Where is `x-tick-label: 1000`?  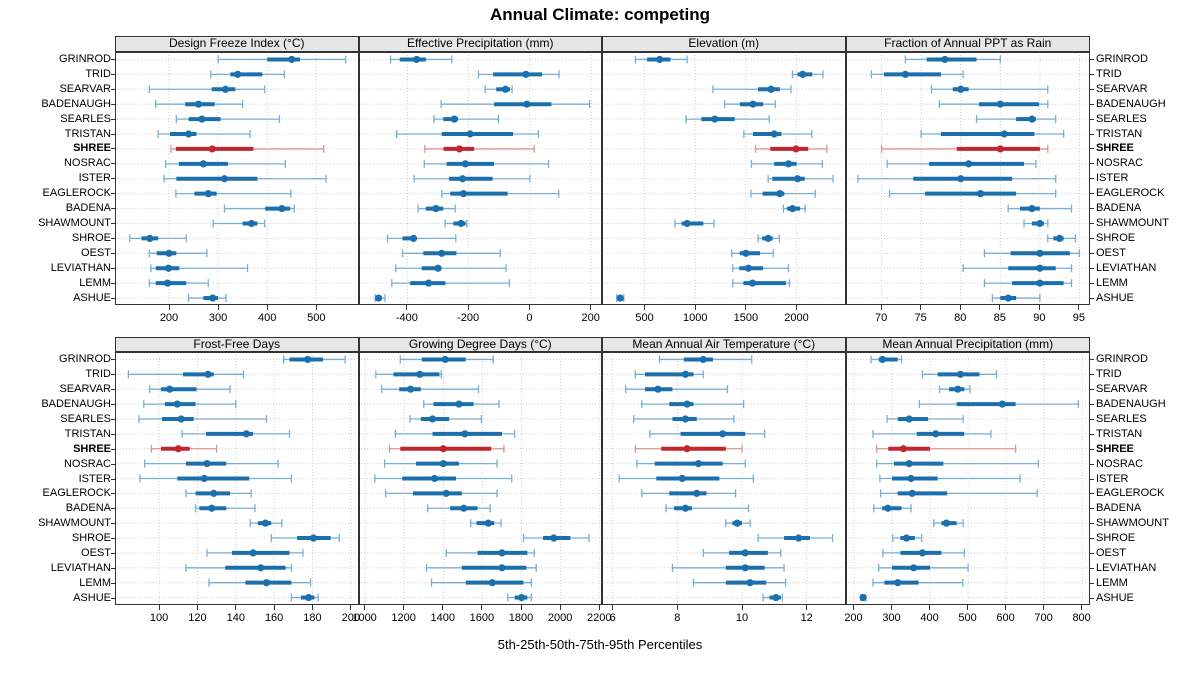 x-tick-label: 1000 is located at coordinates (695, 318).